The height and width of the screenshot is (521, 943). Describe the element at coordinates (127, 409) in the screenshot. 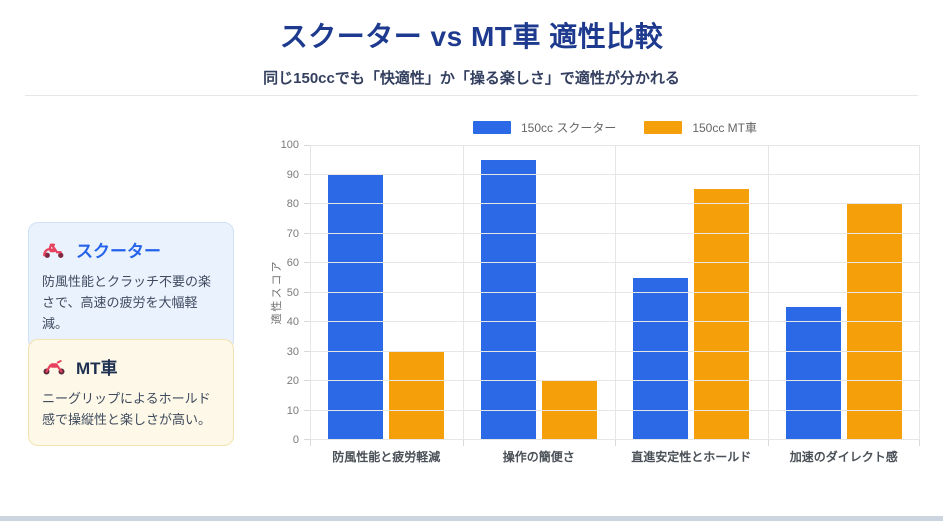

I see `mt-card-body: ニーグリップによるホールド感で操縦性と楽しさが高い。` at that location.